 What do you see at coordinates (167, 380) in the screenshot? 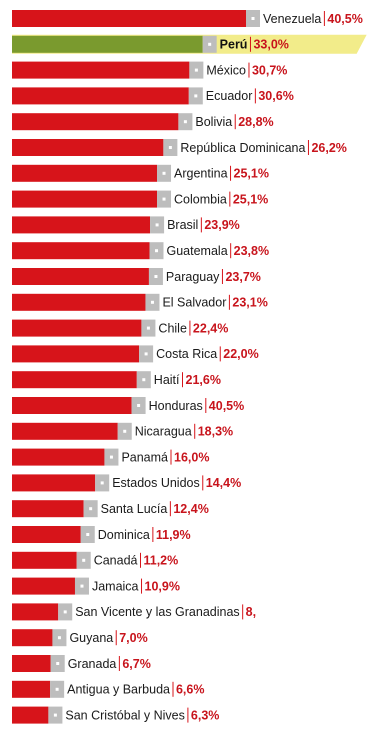
I see `category-label: Haití` at bounding box center [167, 380].